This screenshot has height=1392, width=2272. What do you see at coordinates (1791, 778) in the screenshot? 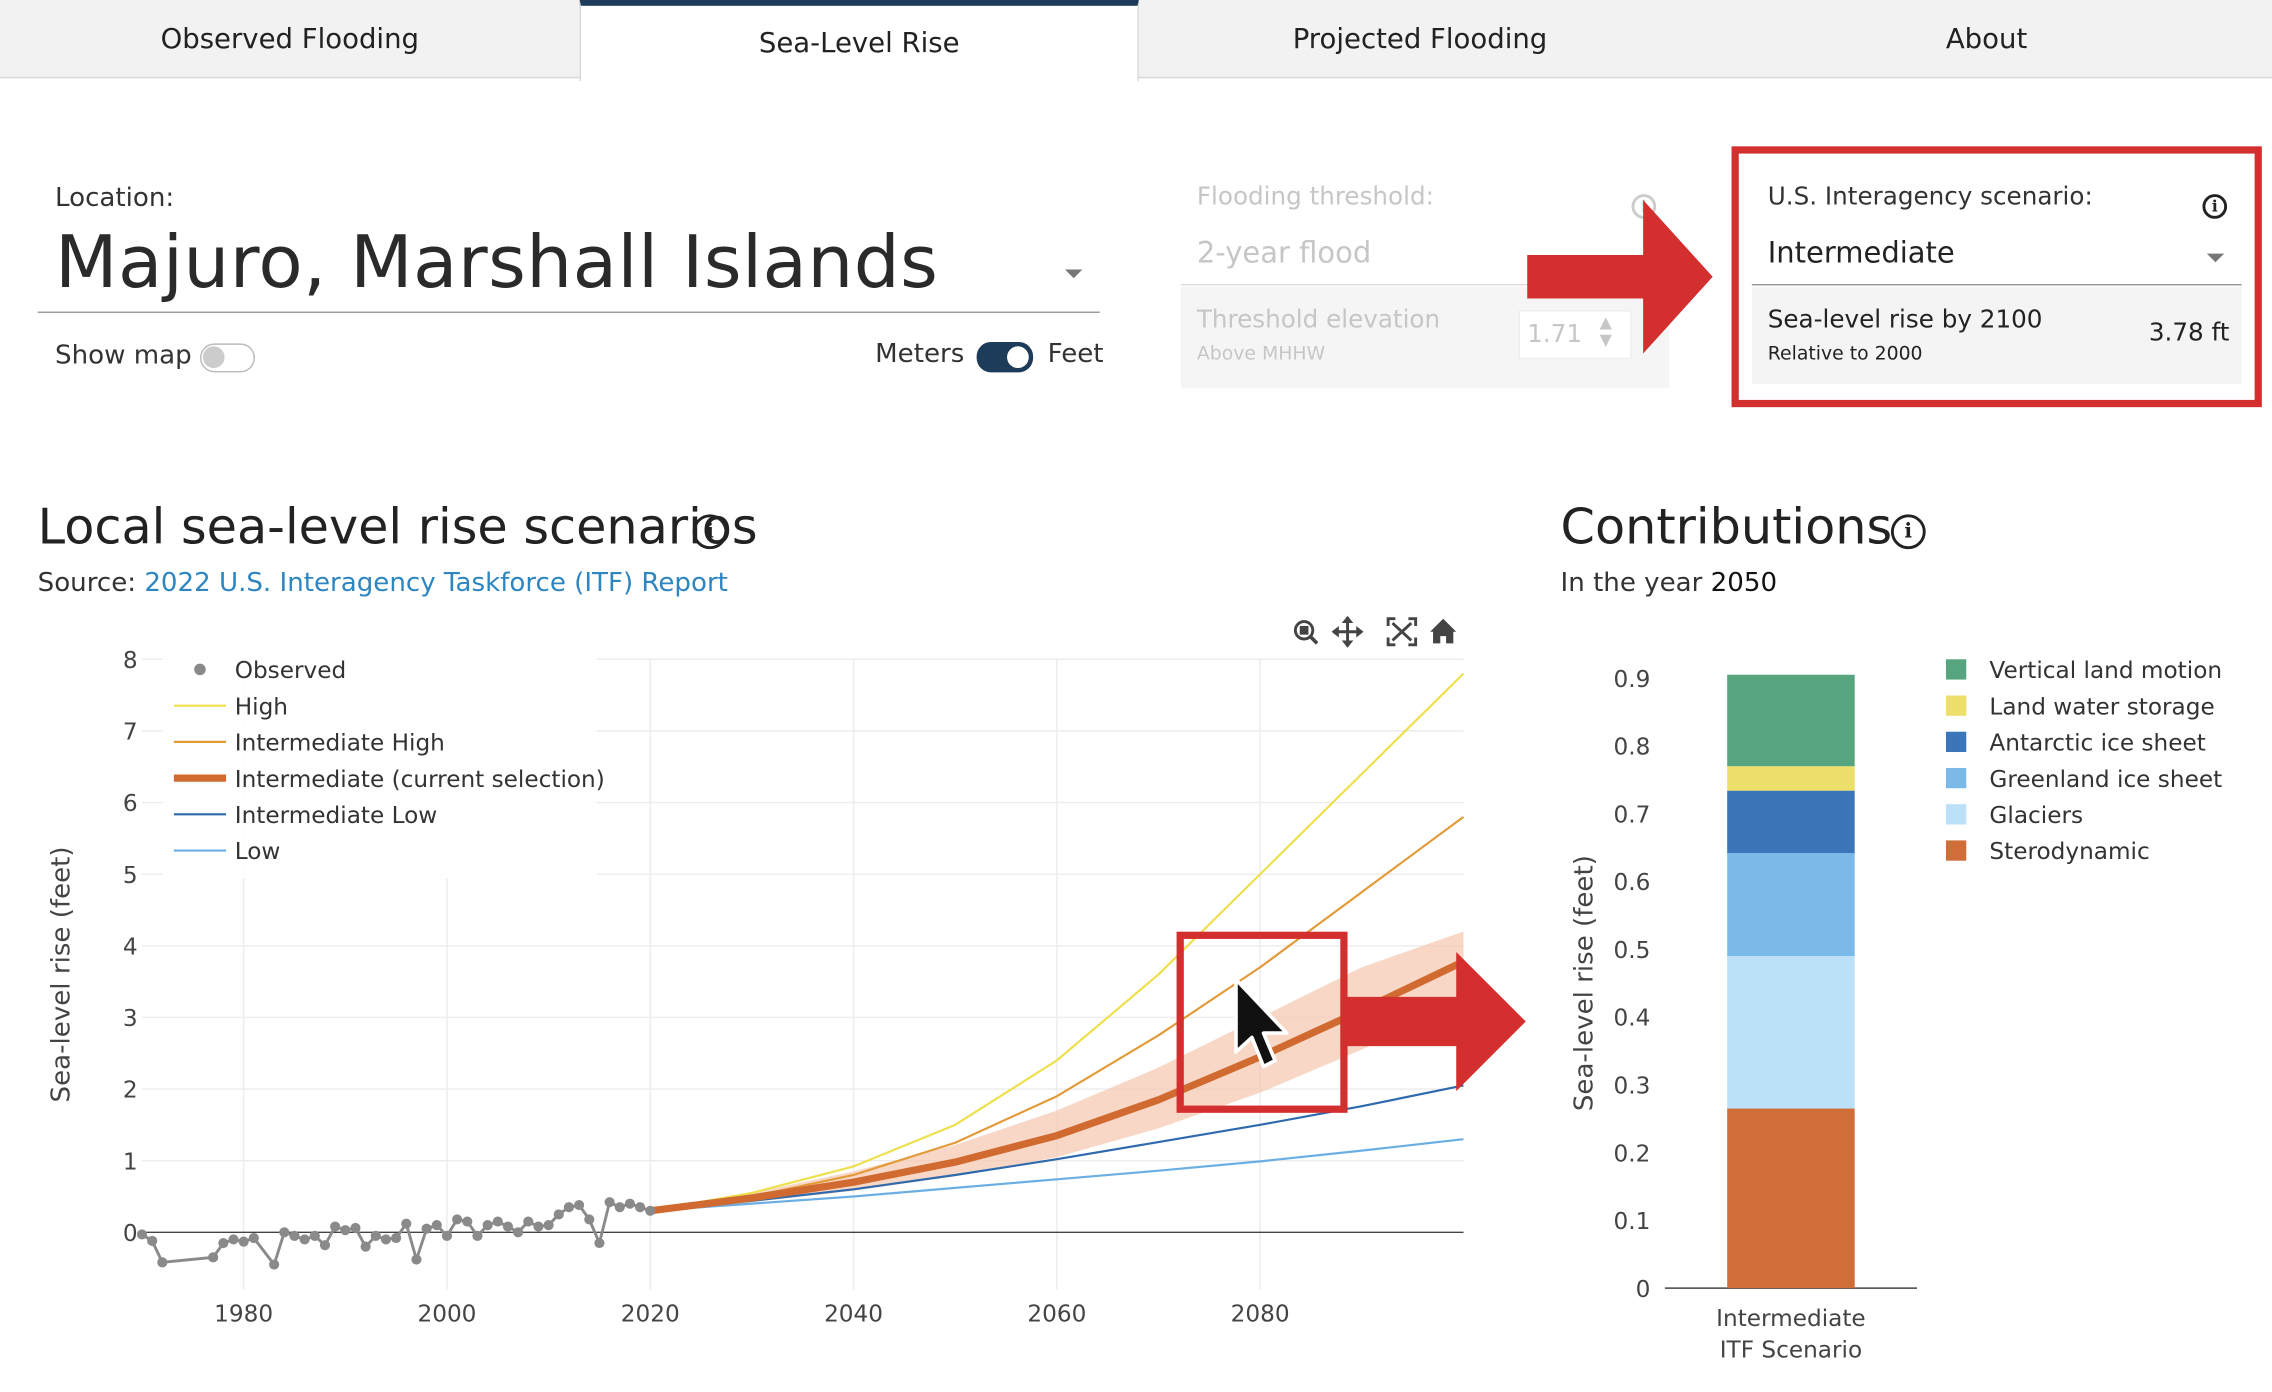
I see `bar-segment-land-water-storage` at bounding box center [1791, 778].